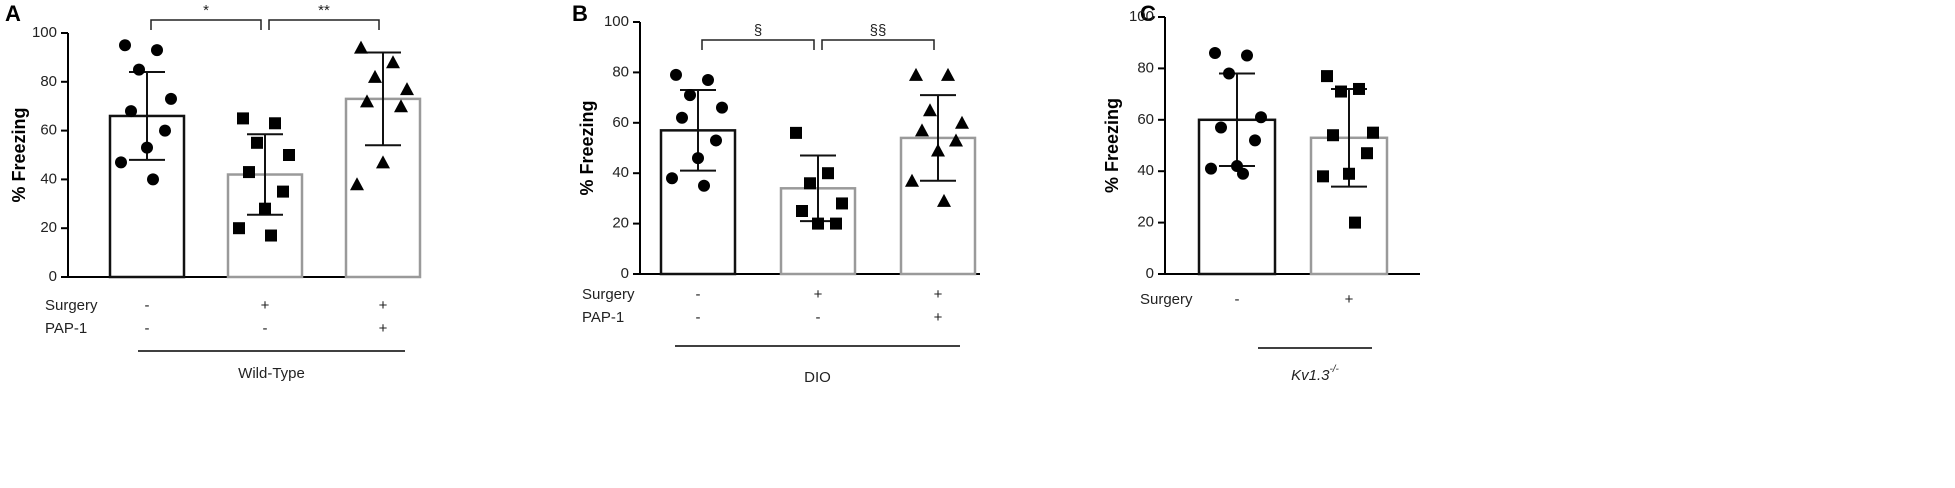  What do you see at coordinates (1334, 369) in the screenshot?
I see `group-label-superscript: -/-` at bounding box center [1334, 369].